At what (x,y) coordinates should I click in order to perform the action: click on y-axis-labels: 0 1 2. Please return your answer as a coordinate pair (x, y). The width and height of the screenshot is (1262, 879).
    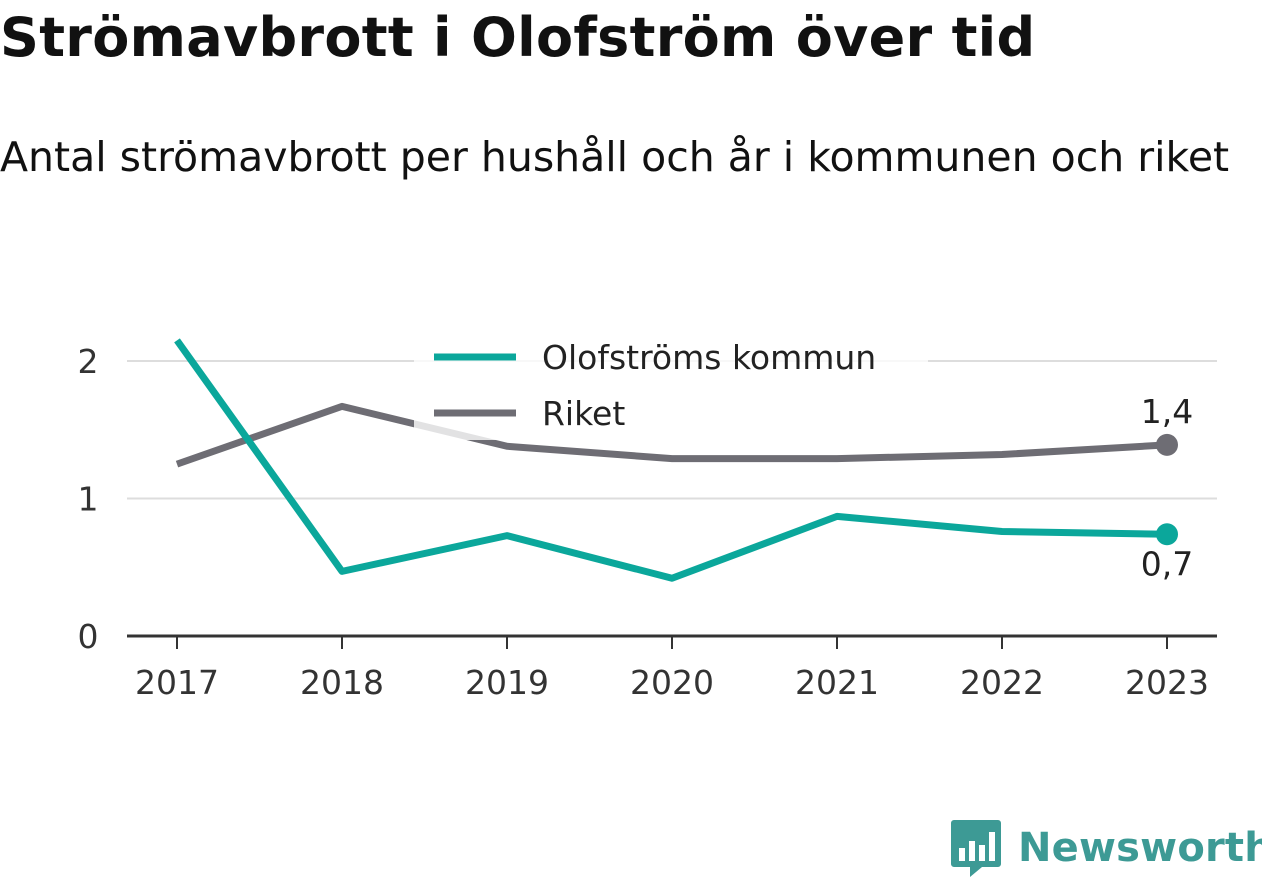
    Looking at the image, I should click on (88, 499).